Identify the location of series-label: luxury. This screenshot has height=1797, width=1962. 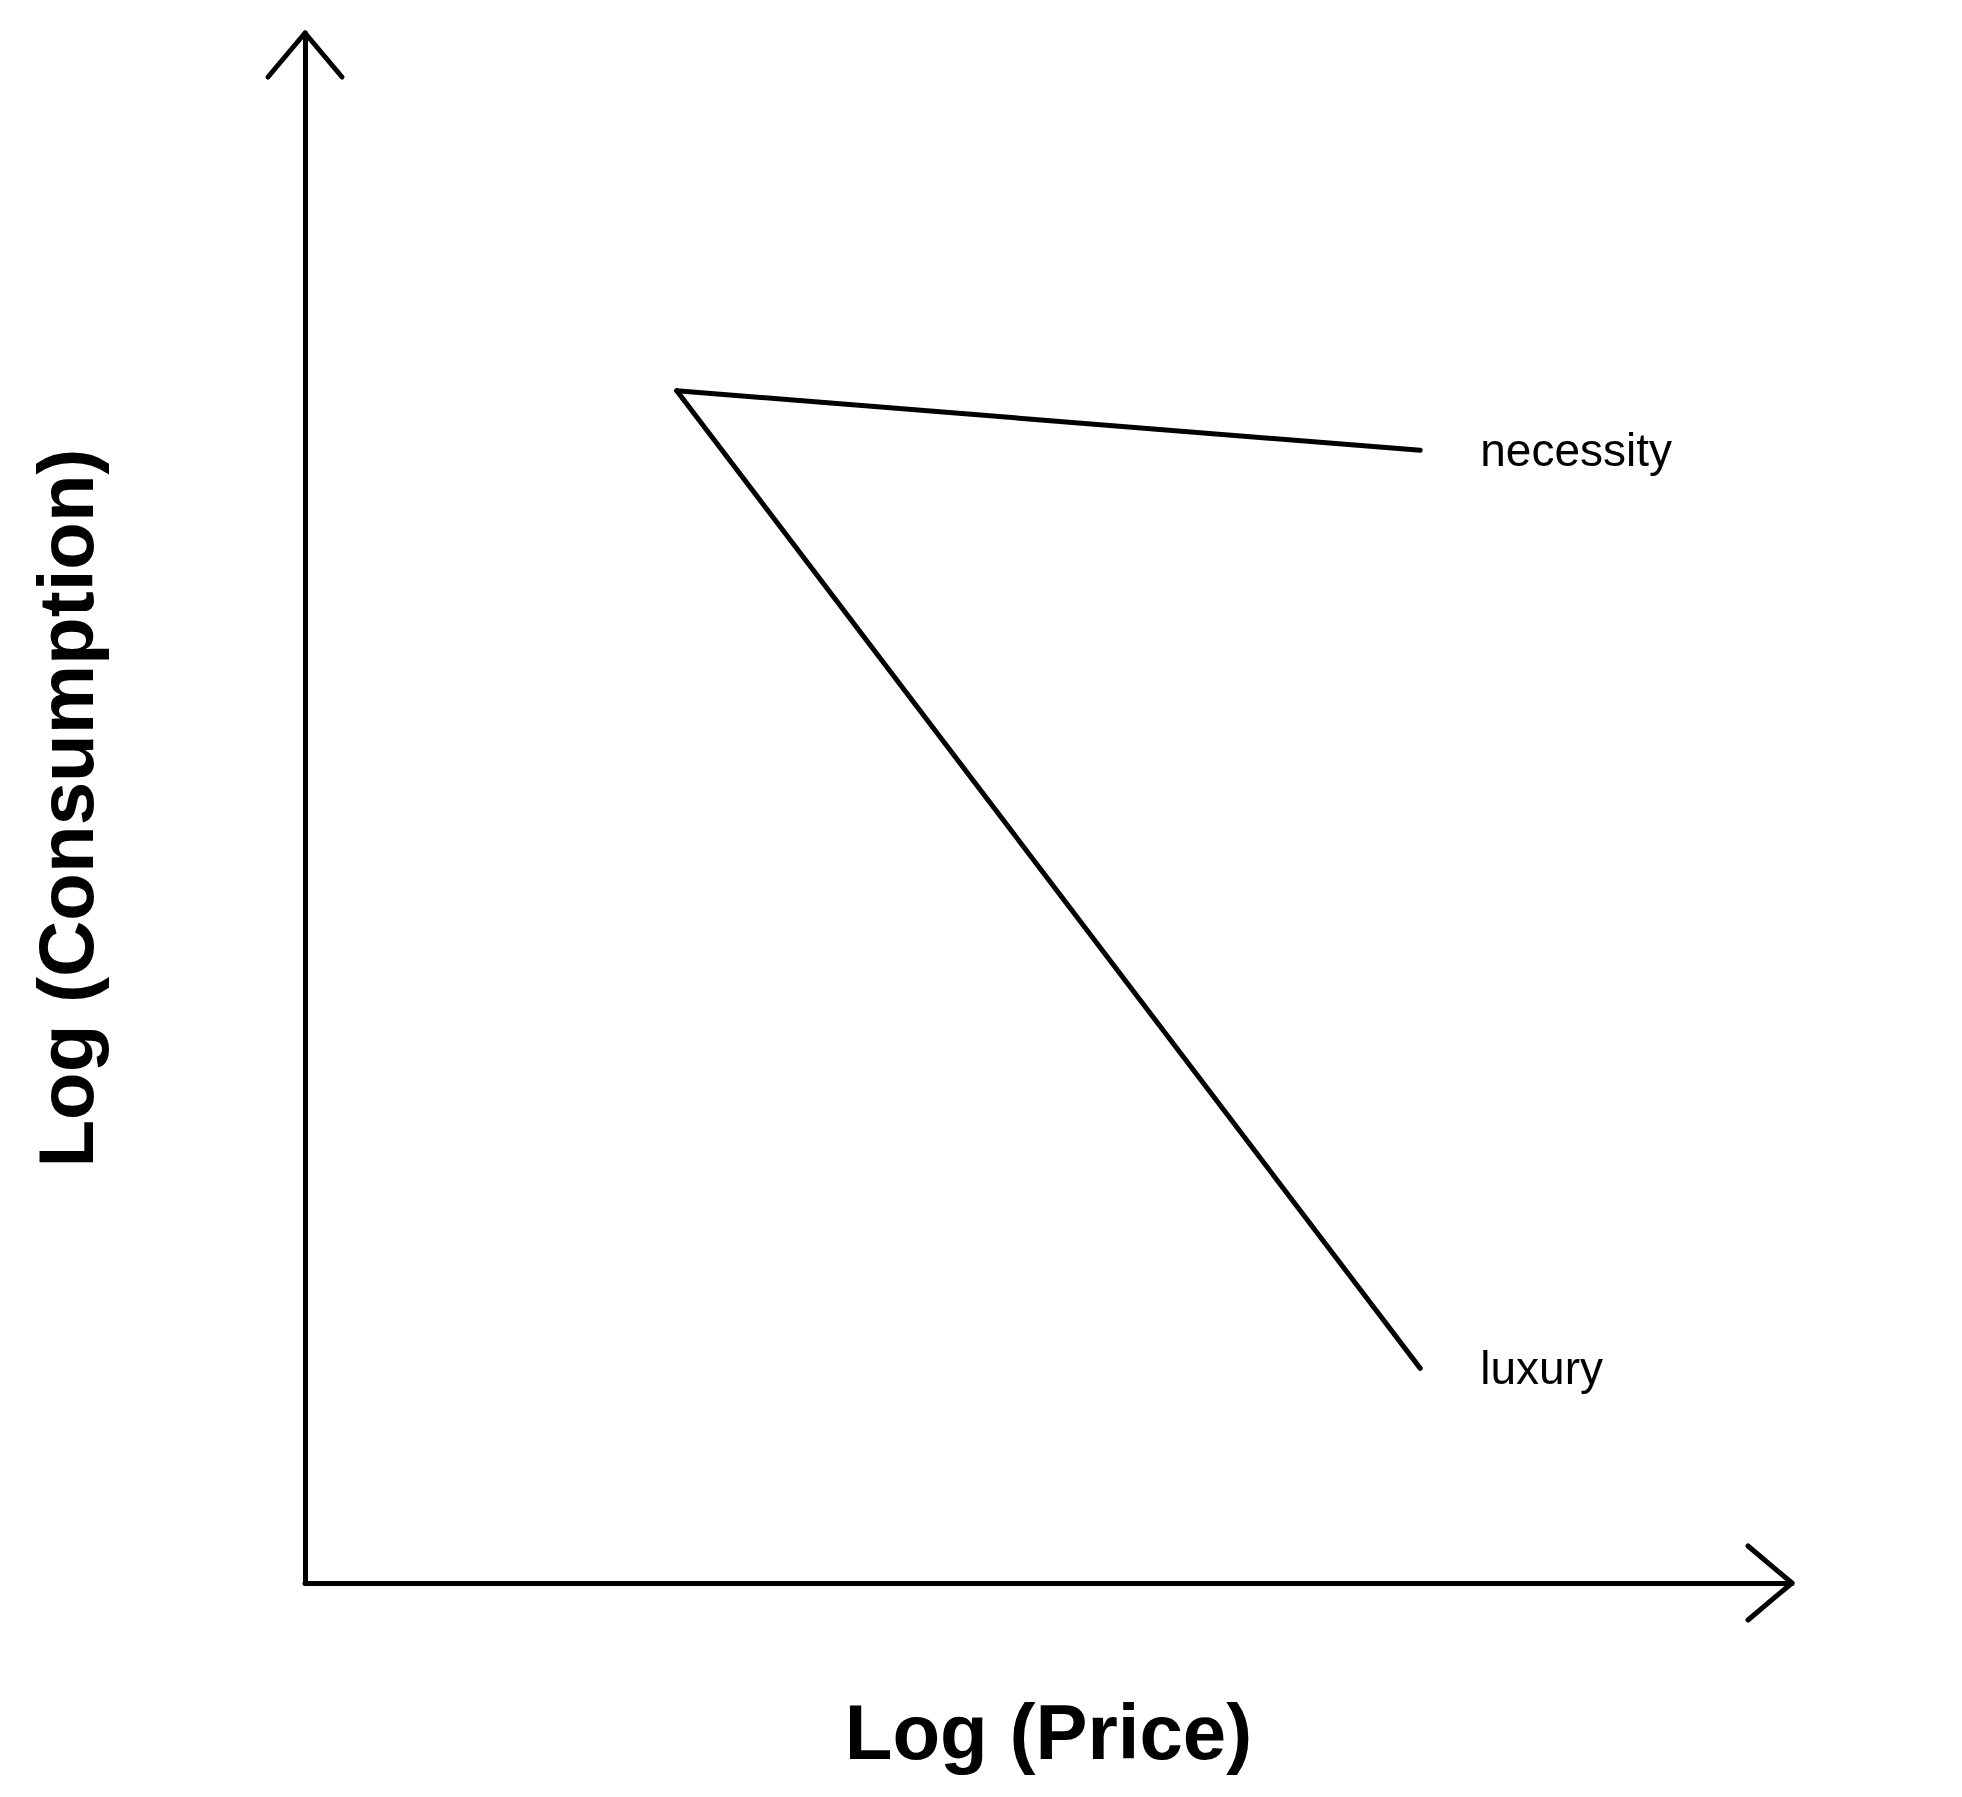
(1541, 1368).